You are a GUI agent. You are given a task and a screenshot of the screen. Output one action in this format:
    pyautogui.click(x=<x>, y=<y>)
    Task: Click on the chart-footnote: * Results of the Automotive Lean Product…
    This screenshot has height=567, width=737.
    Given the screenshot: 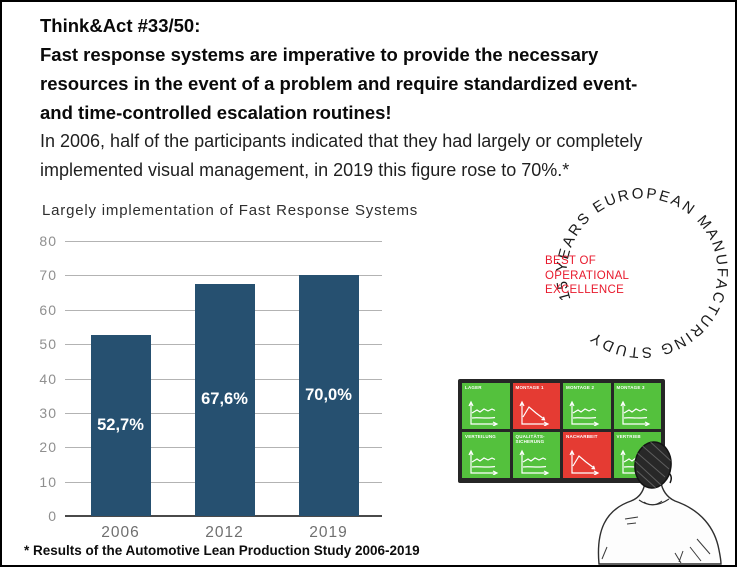 What is the action you would take?
    pyautogui.click(x=222, y=550)
    